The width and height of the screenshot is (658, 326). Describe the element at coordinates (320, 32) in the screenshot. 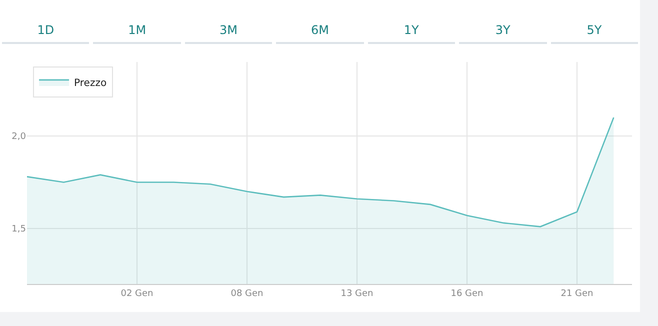

I see `text: 6M` at that location.